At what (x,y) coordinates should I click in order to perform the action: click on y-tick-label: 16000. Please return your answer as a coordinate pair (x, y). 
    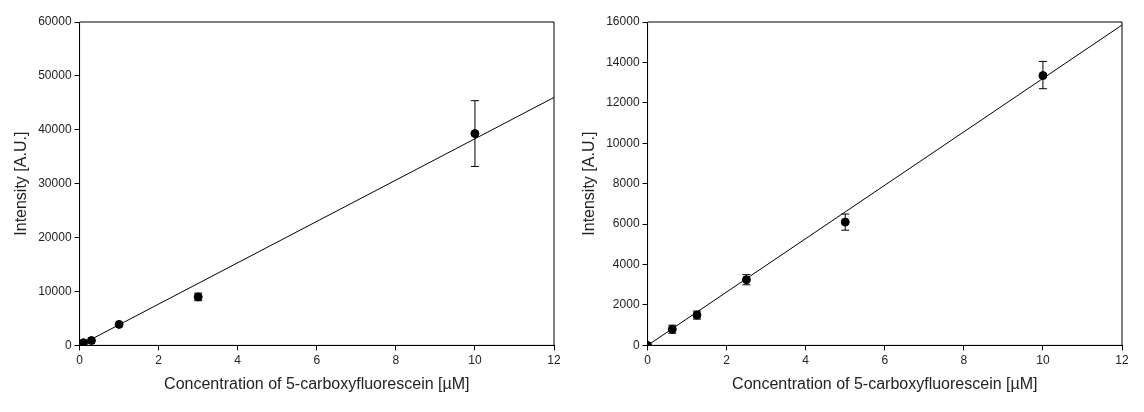
    Looking at the image, I should click on (623, 21).